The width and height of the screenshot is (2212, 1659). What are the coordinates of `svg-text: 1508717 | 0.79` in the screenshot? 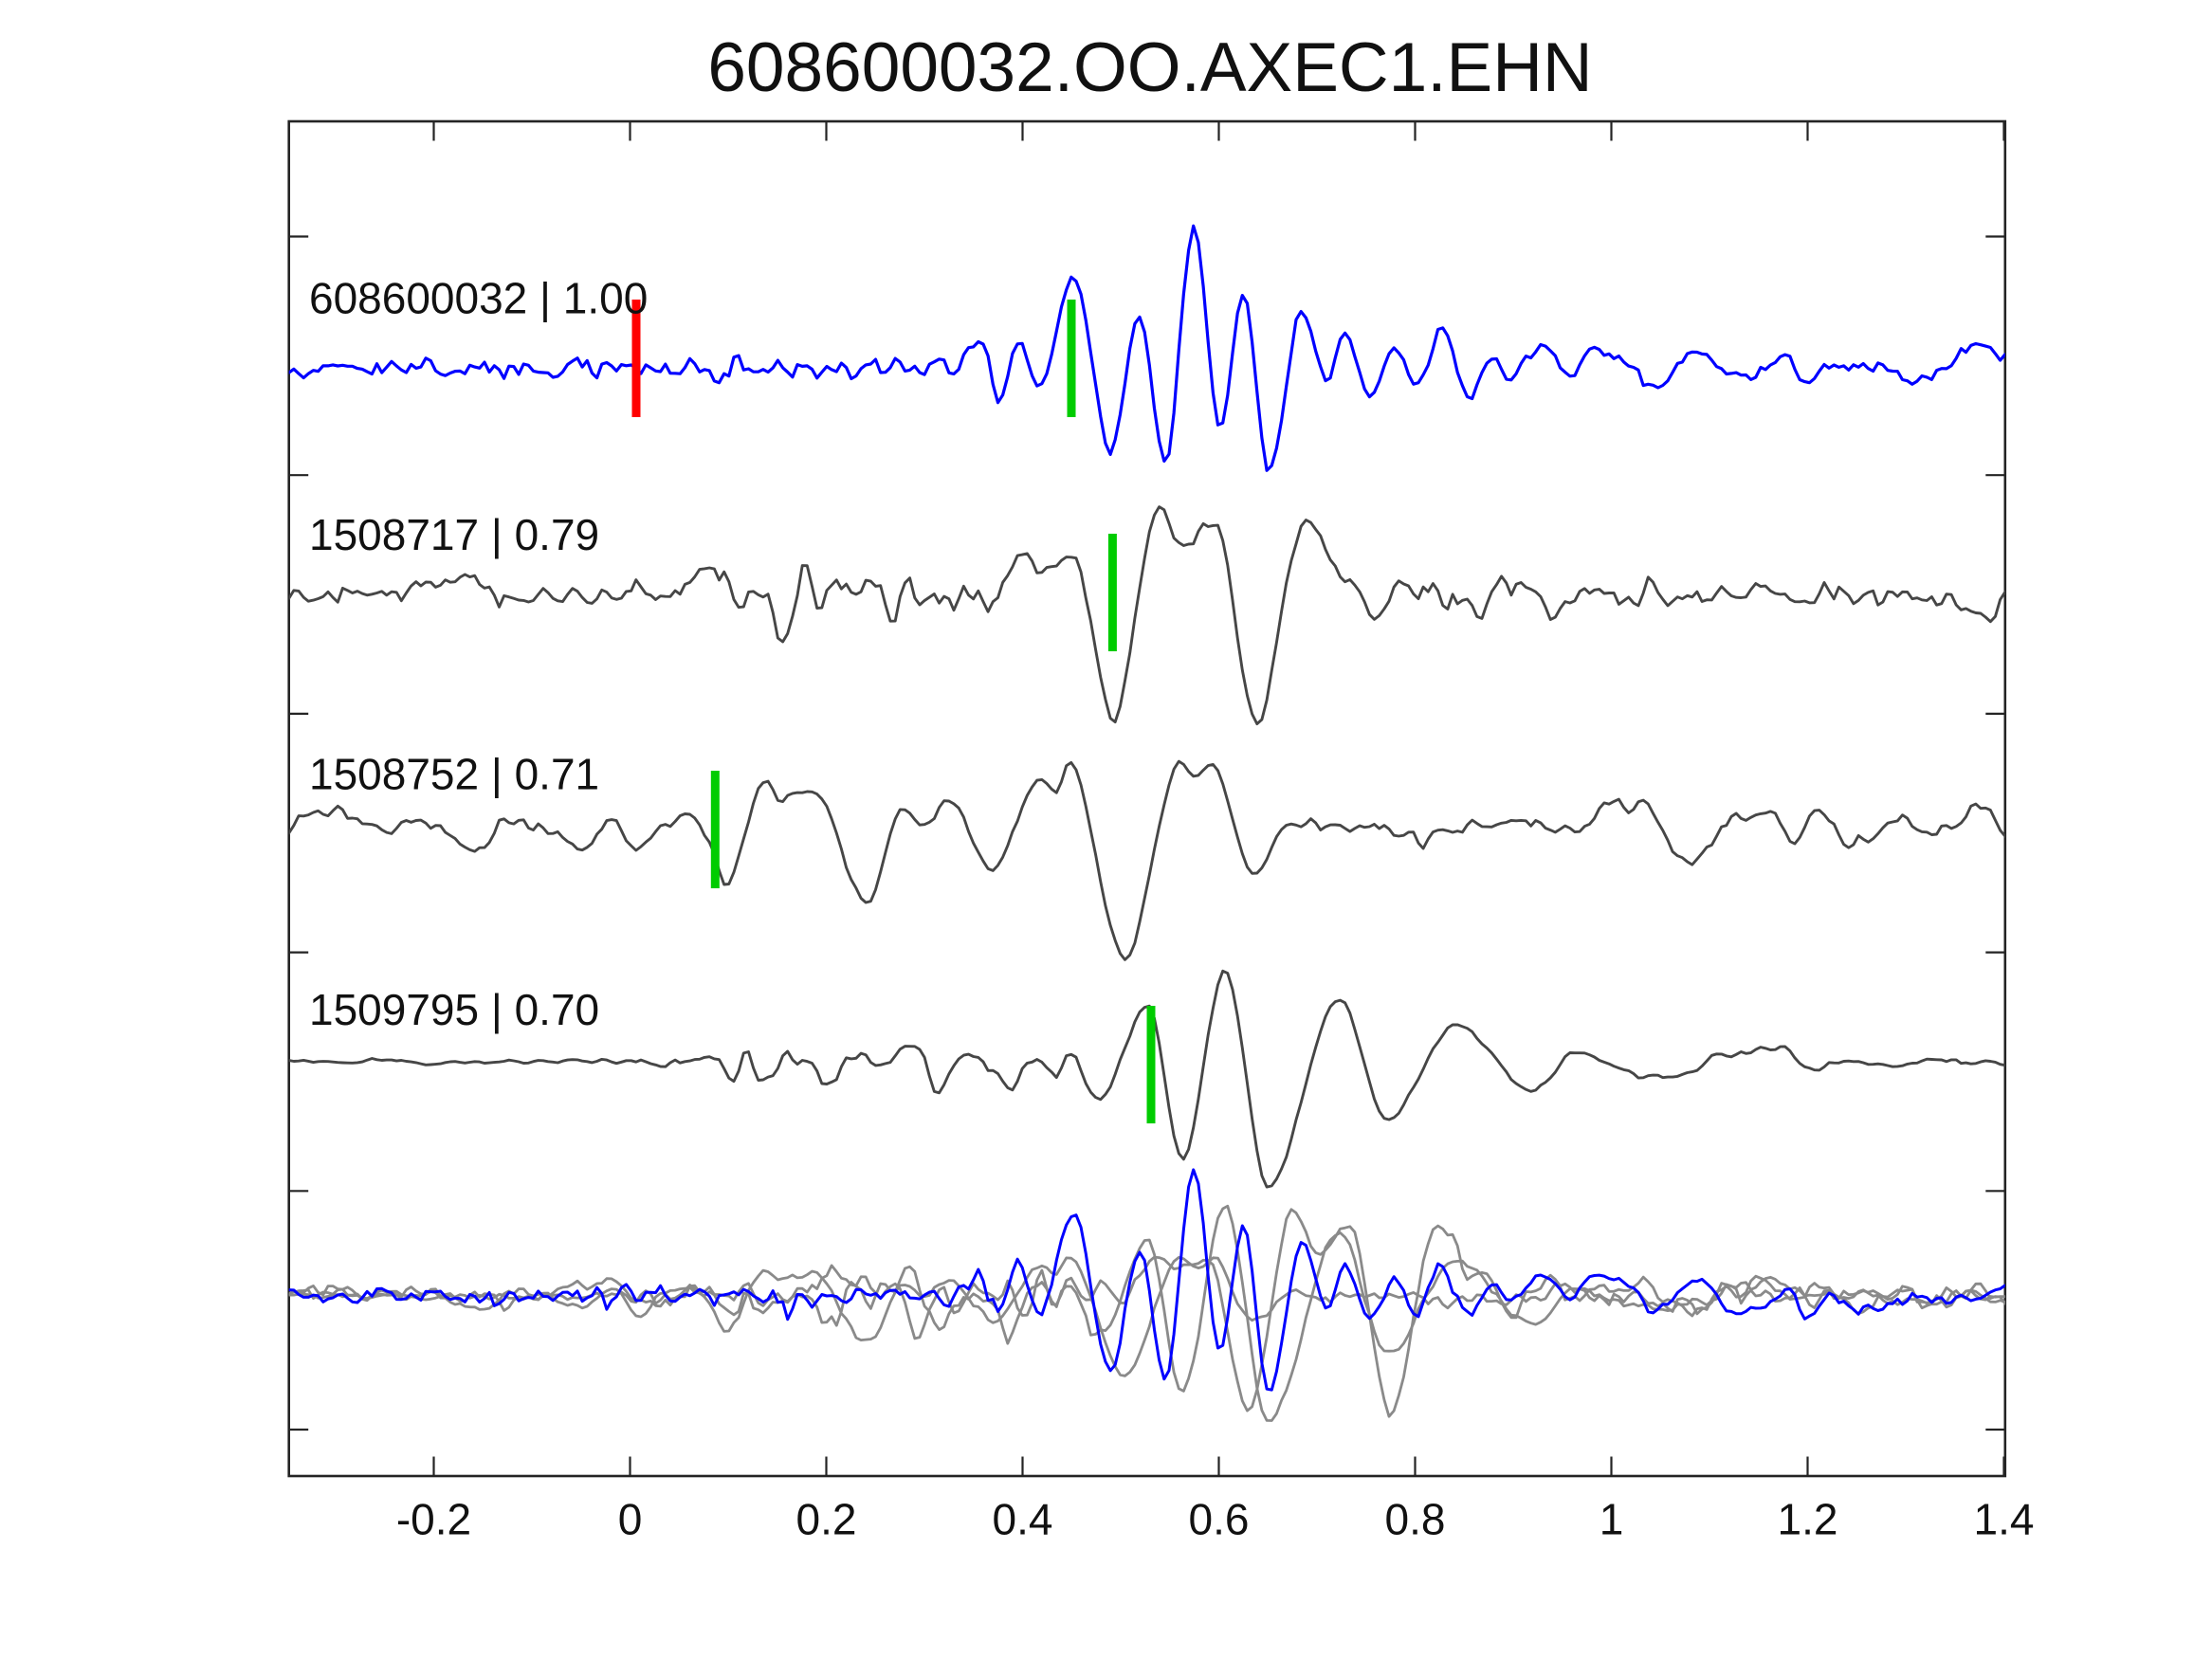 It's located at (454, 534).